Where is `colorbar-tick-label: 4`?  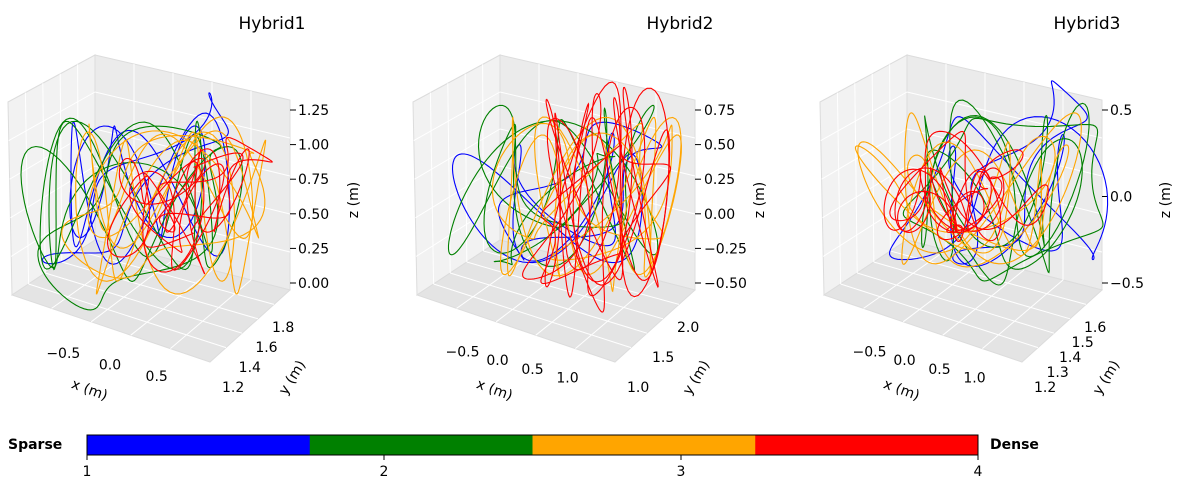 colorbar-tick-label: 4 is located at coordinates (978, 472).